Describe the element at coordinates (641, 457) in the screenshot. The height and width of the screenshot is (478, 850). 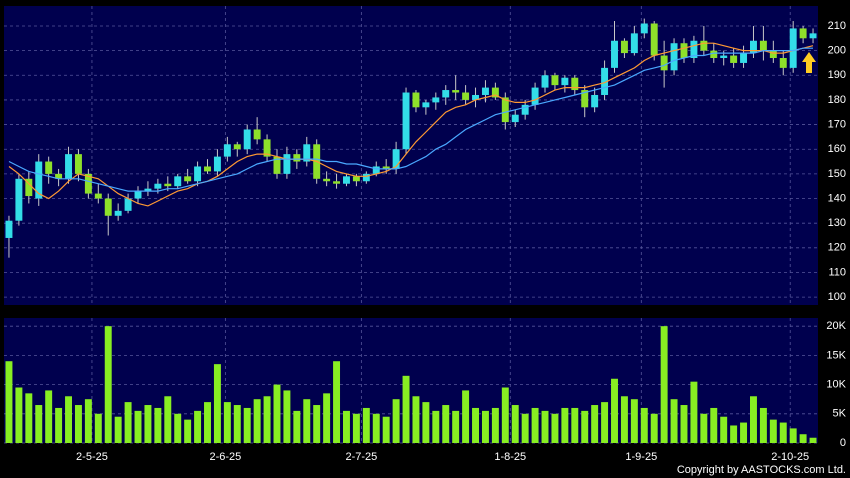
I see `x-tick-label: 1-9-25` at that location.